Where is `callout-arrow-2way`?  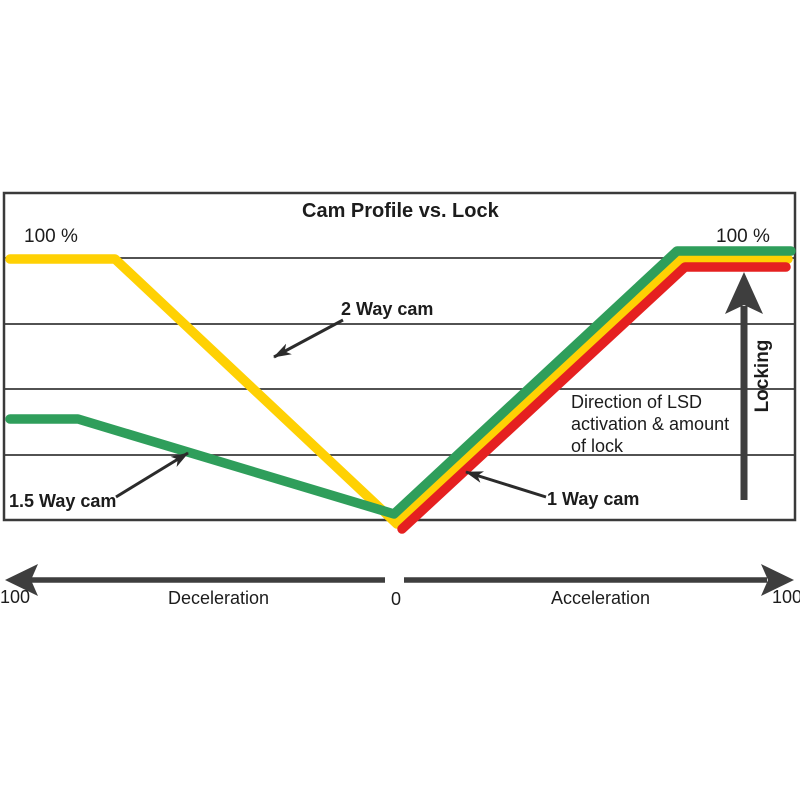 callout-arrow-2way is located at coordinates (308, 338).